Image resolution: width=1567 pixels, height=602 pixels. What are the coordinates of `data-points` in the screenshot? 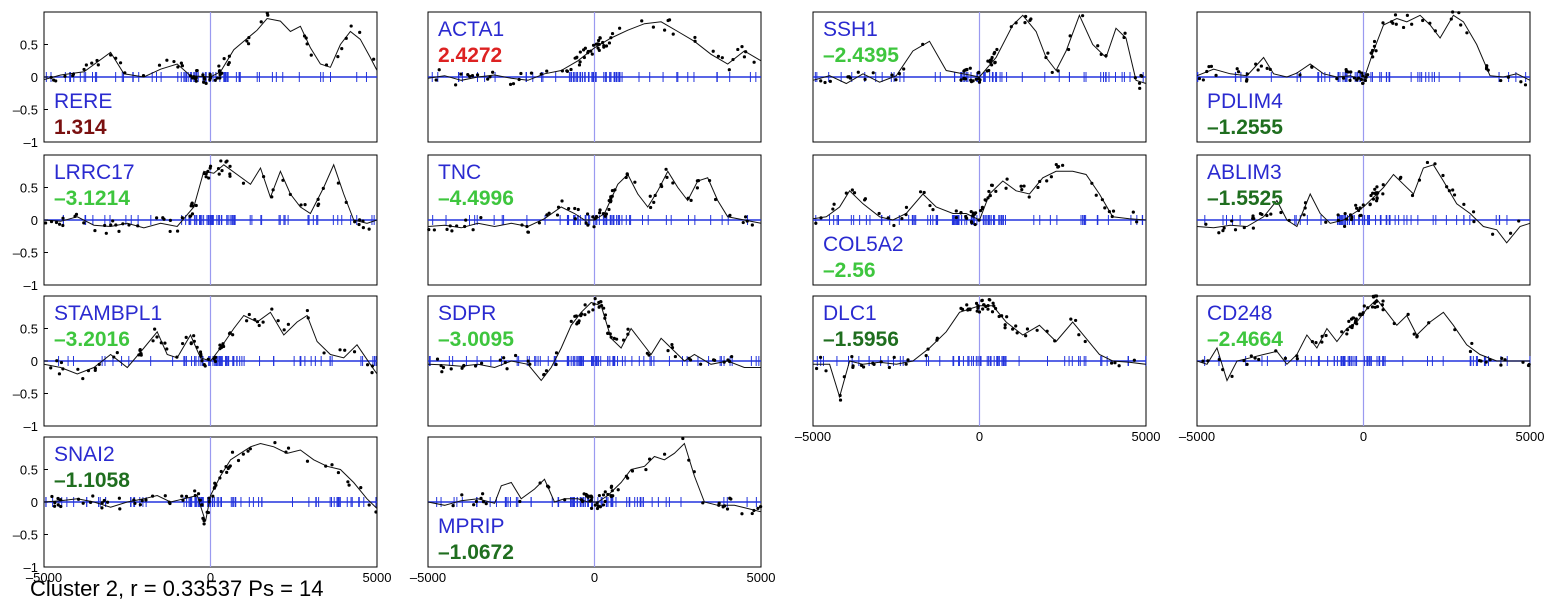 It's located at (976, 195).